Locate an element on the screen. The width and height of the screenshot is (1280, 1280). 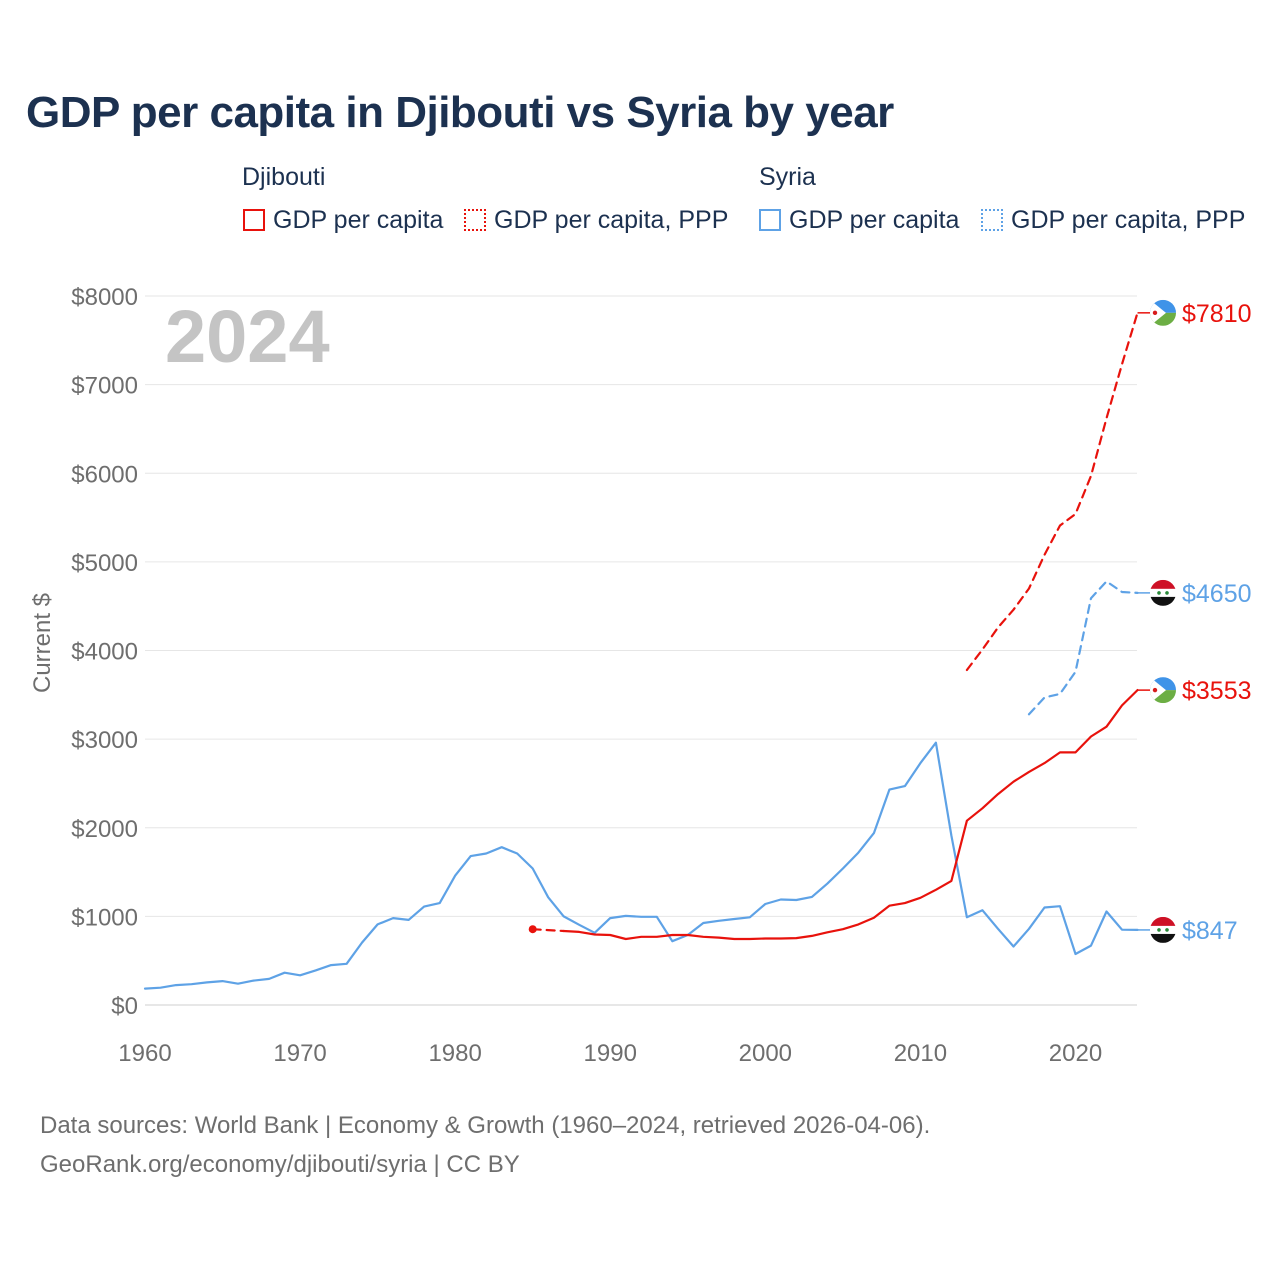
legend-item-djibouti-gdp-ppp: GDP per capita, PPP is located at coordinates (596, 220).